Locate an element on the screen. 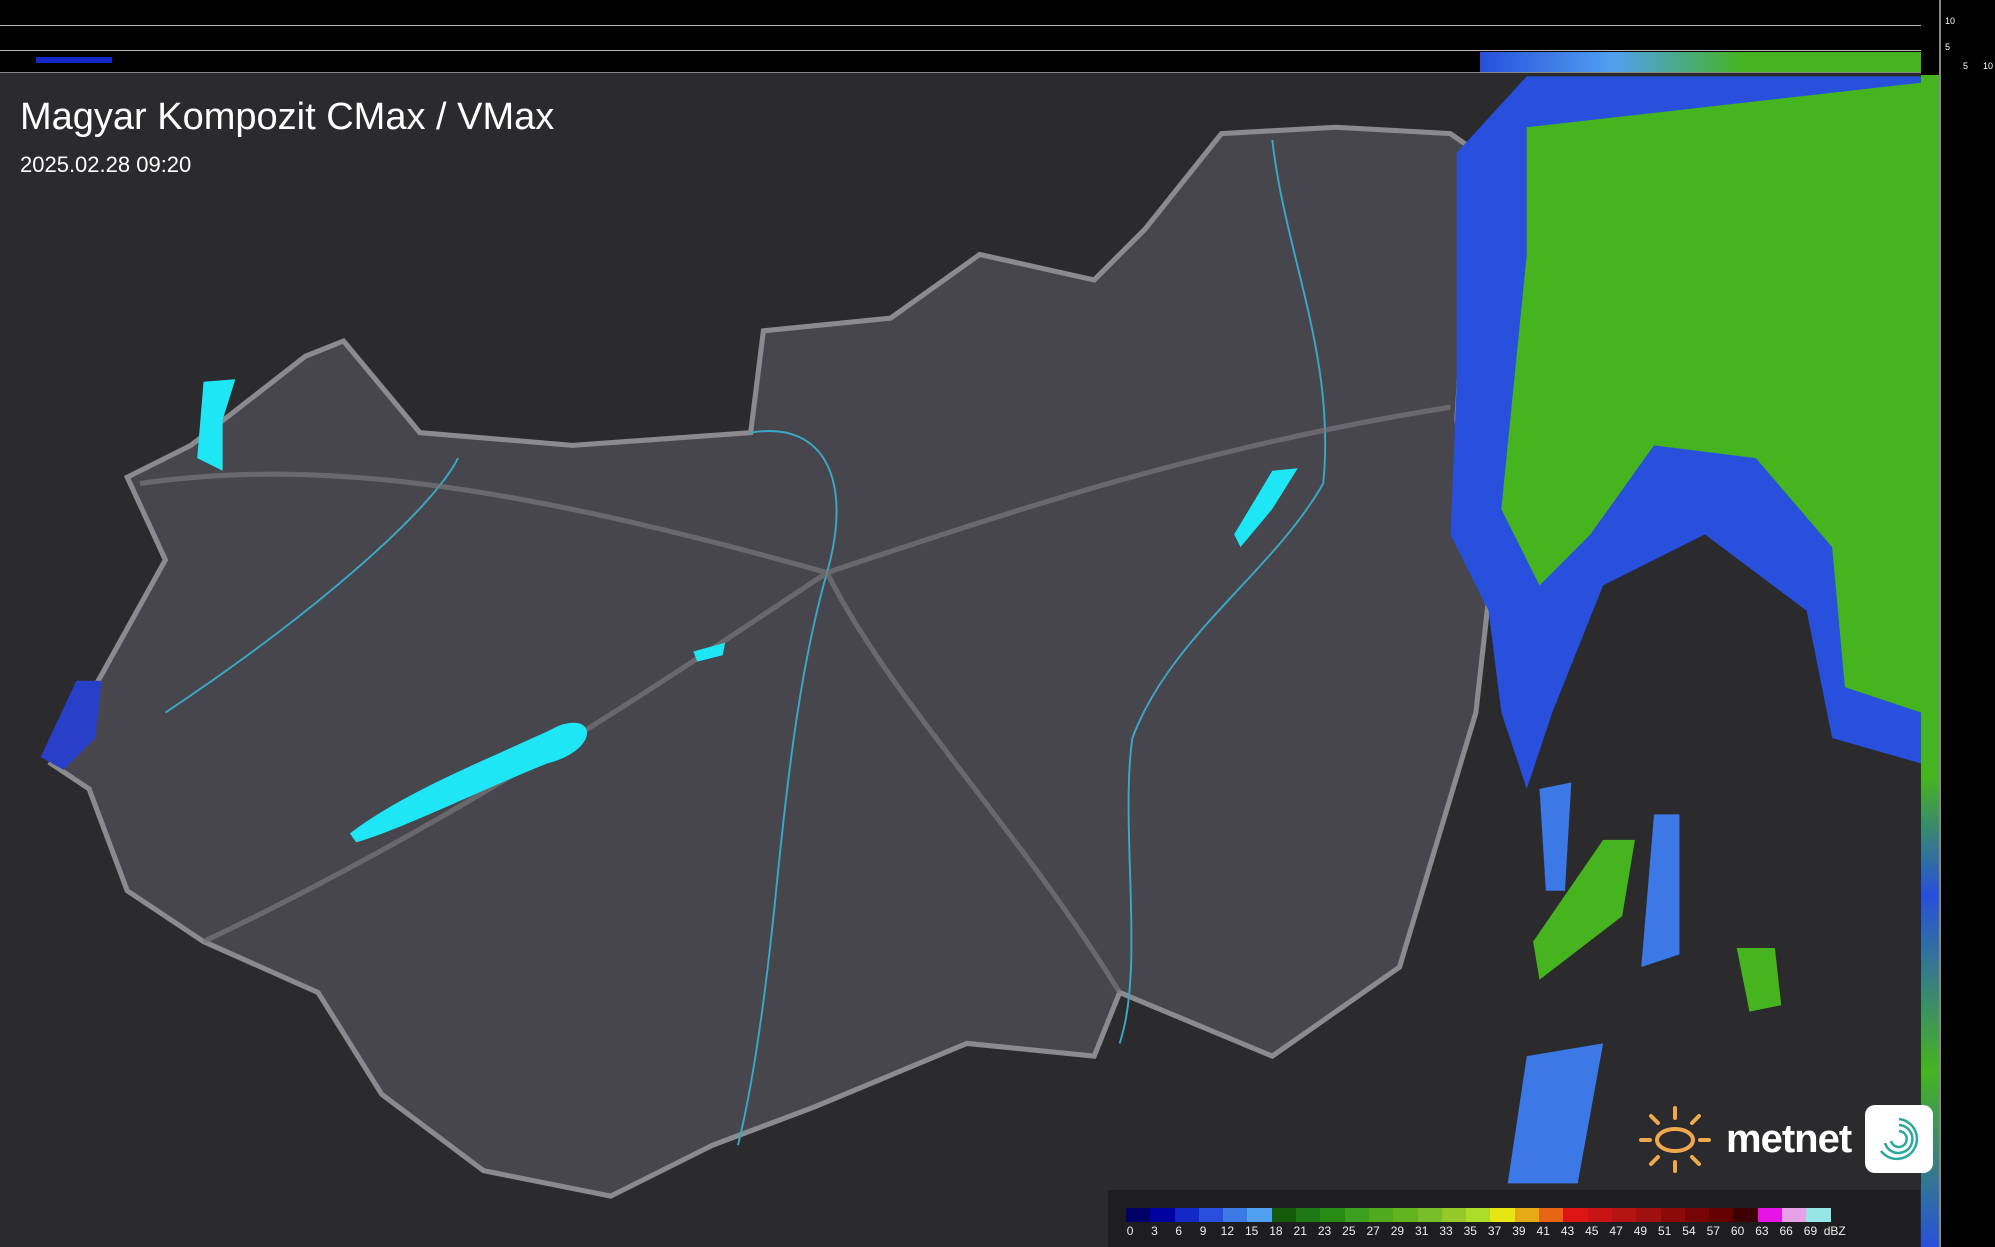 This screenshot has width=1995, height=1247. legend-label: 41 is located at coordinates (1543, 1231).